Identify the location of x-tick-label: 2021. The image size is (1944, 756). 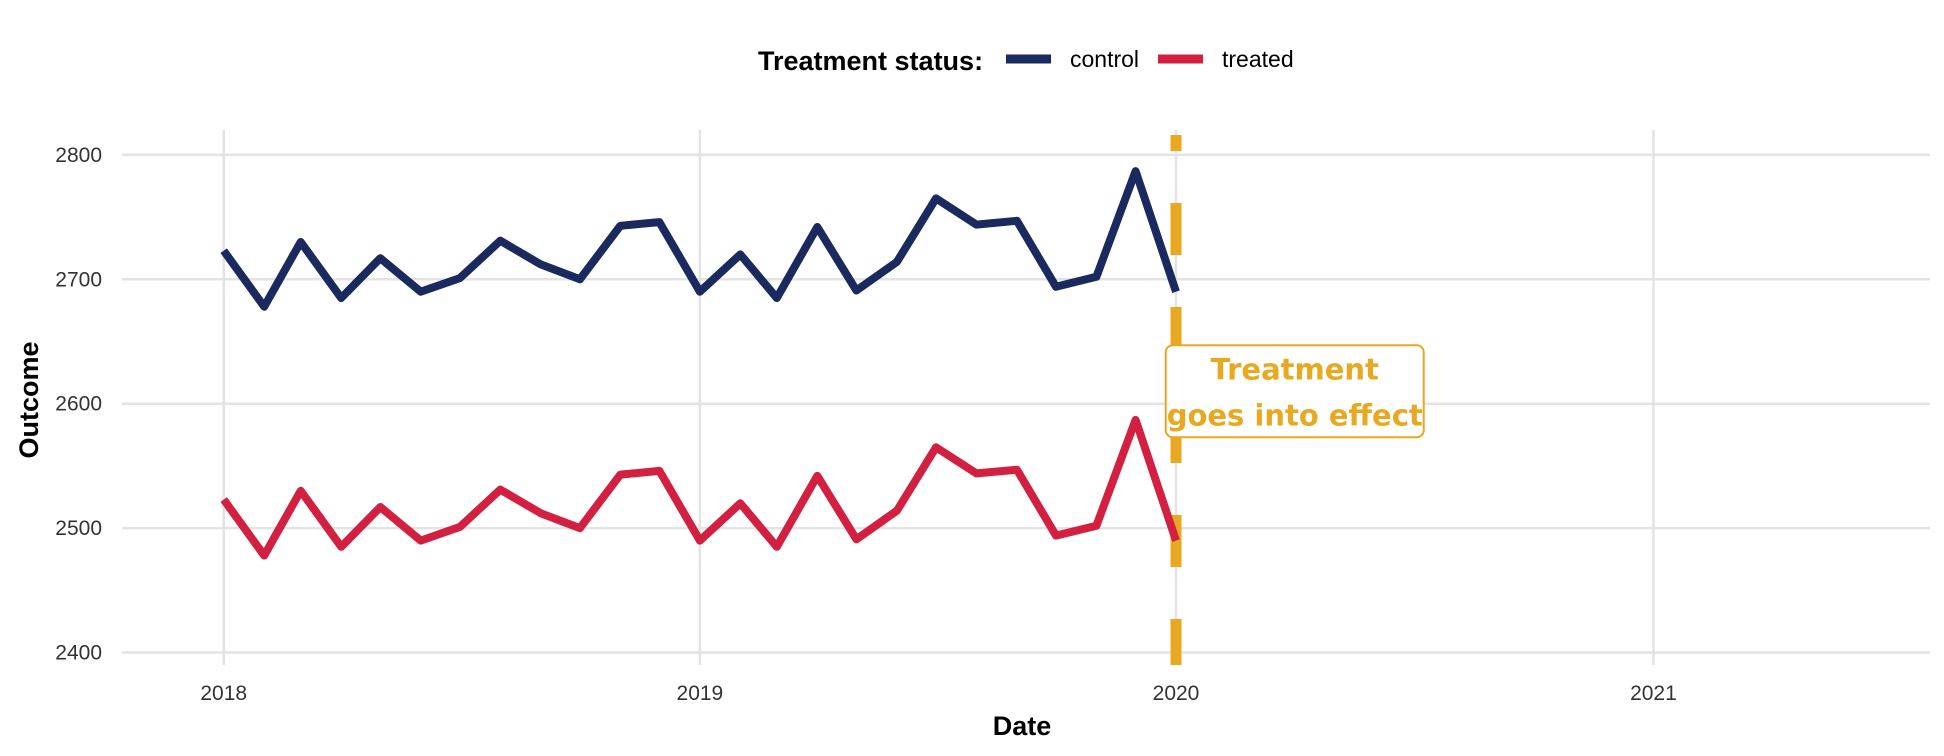
(1653, 693).